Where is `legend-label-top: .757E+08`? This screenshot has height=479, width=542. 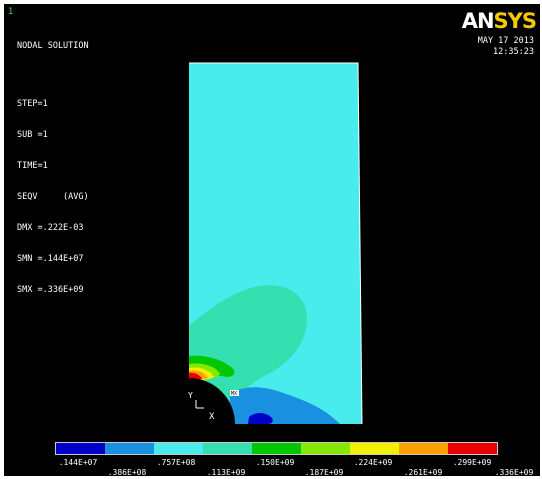
legend-label-top: .757E+08 is located at coordinates (176, 462).